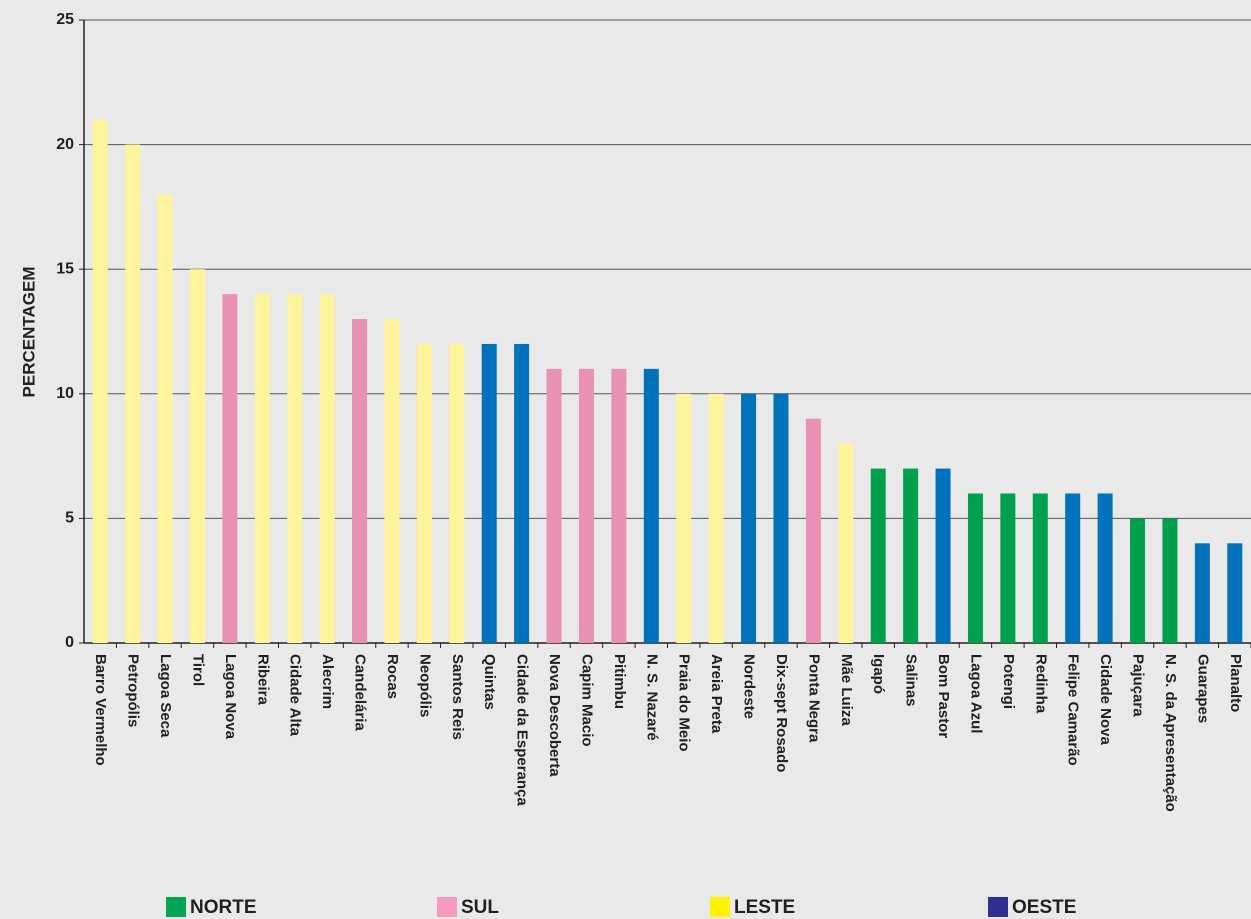 This screenshot has height=919, width=1251. I want to click on x-tick-label: Cidade Alta, so click(295, 695).